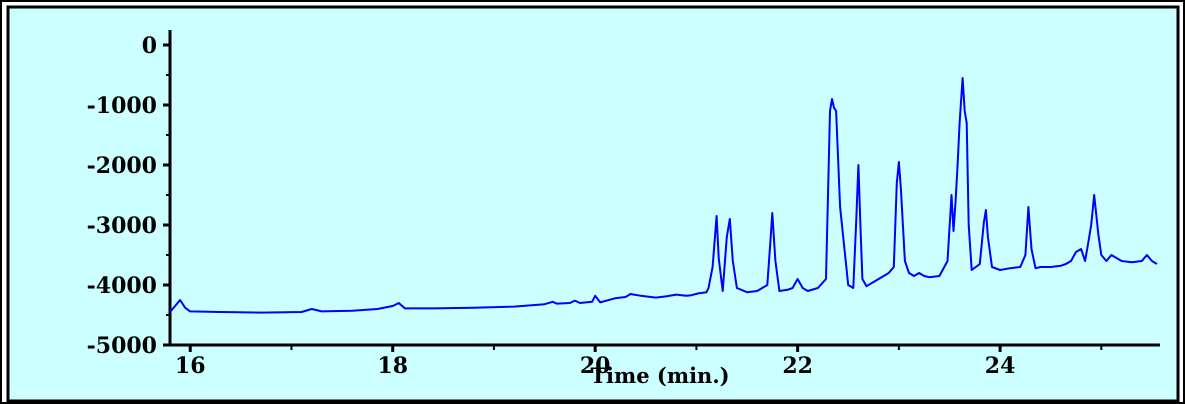 The width and height of the screenshot is (1185, 404). What do you see at coordinates (659, 375) in the screenshot?
I see `x-axis-title: Time (min.)` at bounding box center [659, 375].